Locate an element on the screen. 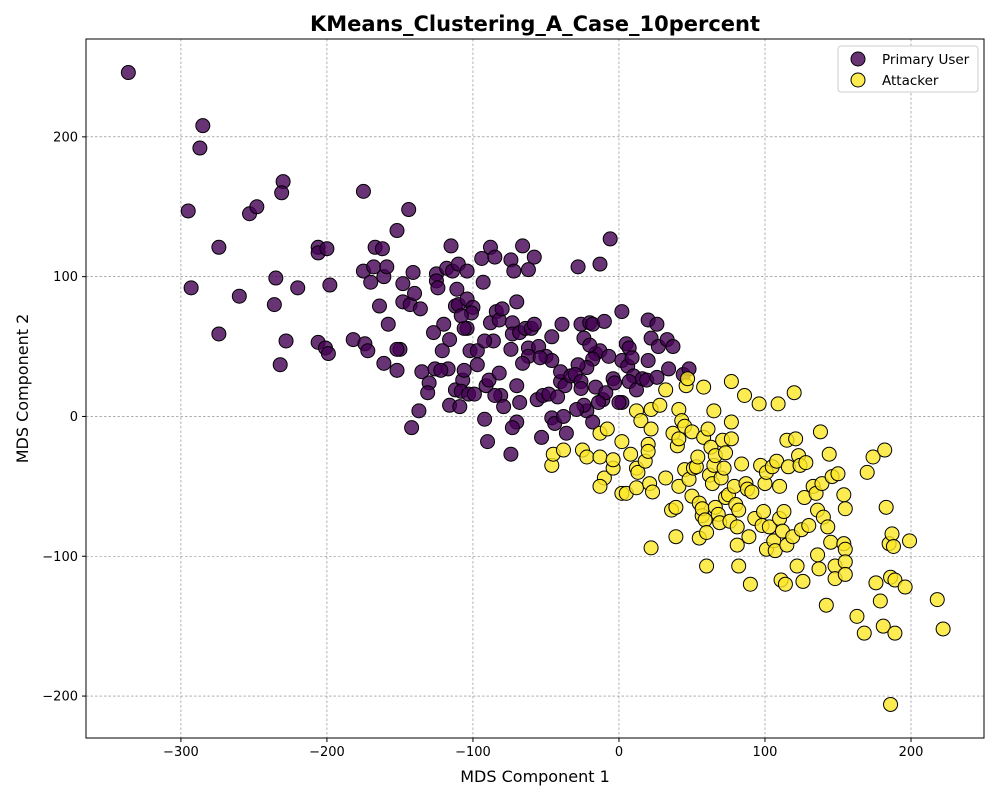 The image size is (1000, 800). y-tick-label: 0 is located at coordinates (74, 417).